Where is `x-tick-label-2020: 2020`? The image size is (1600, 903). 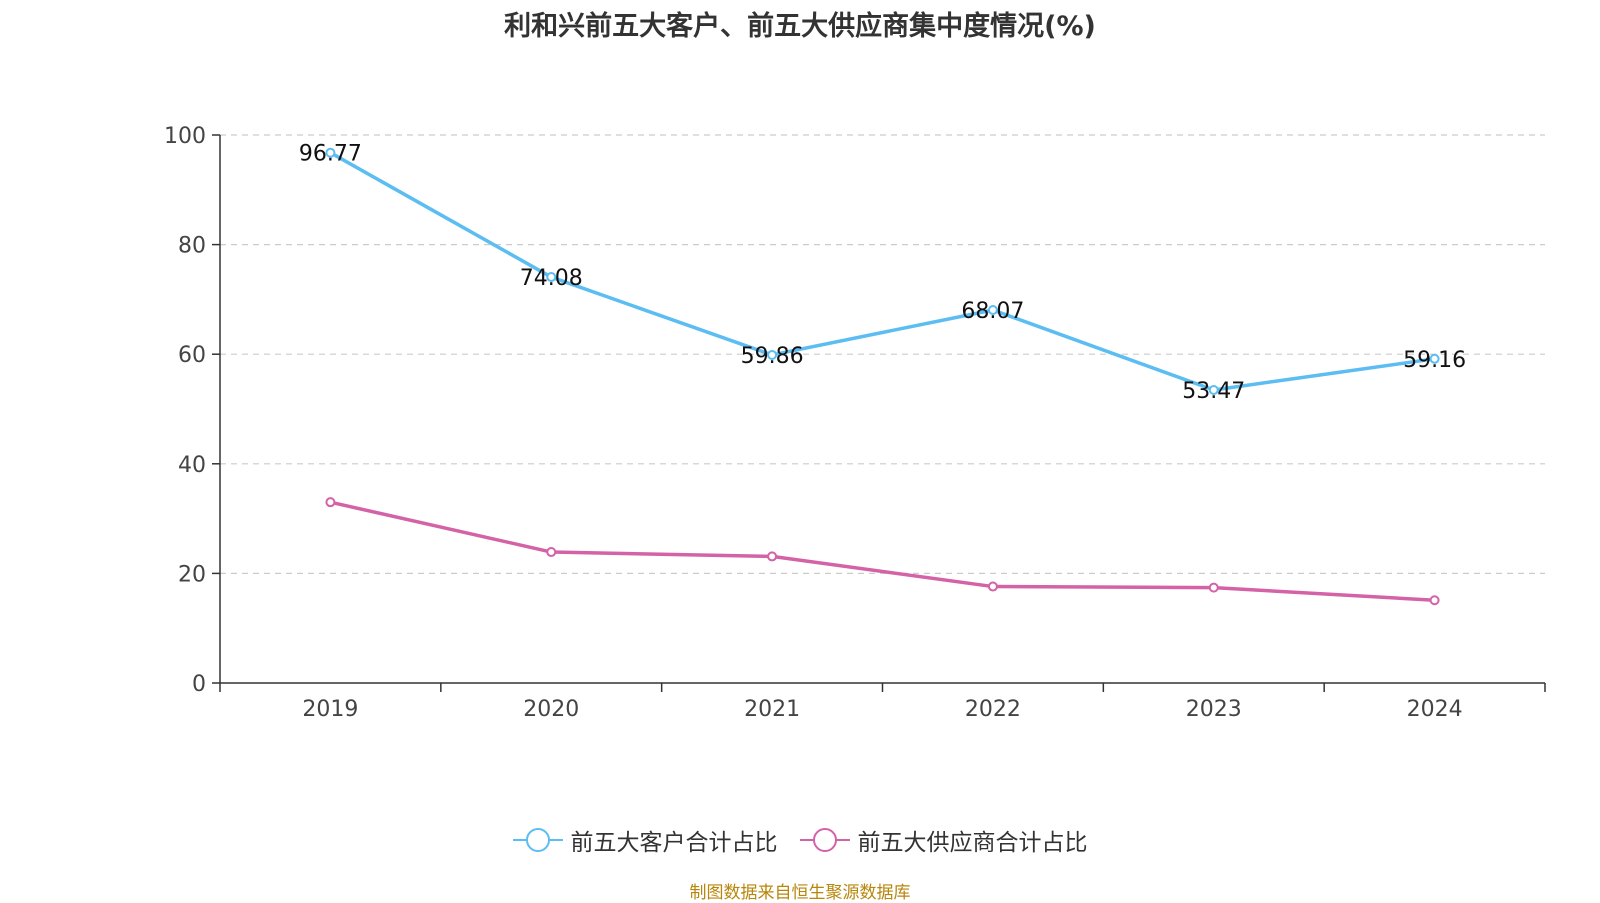
x-tick-label-2020: 2020 is located at coordinates (551, 709).